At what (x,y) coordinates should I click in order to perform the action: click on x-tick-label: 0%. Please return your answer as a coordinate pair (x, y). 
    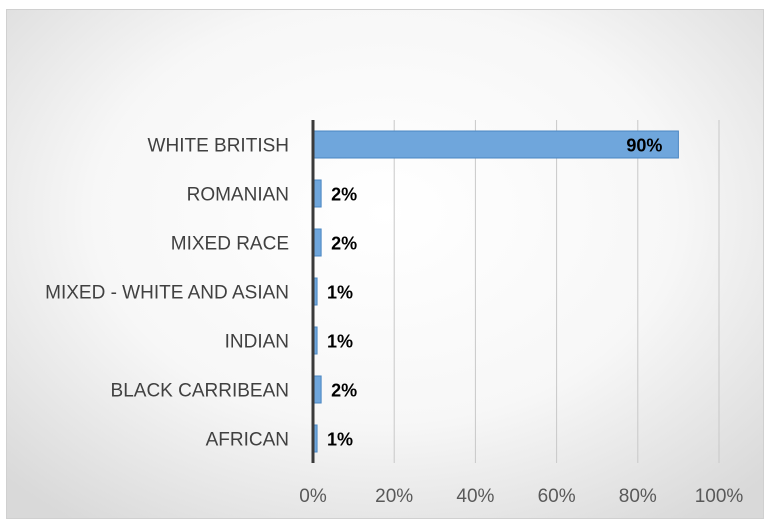
    Looking at the image, I should click on (313, 496).